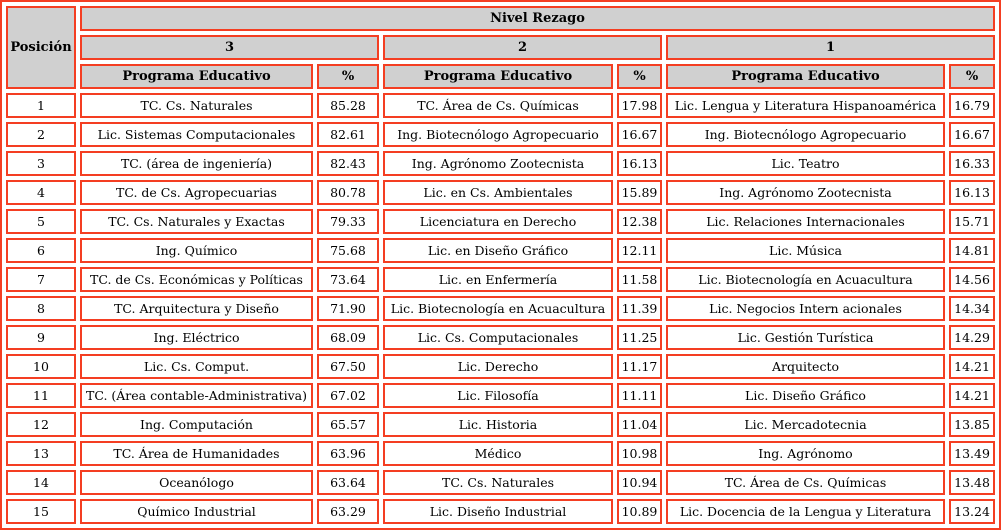 This screenshot has width=1001, height=530. What do you see at coordinates (498, 482) in the screenshot?
I see `program-cell-level2: TC. Cs. Naturales` at bounding box center [498, 482].